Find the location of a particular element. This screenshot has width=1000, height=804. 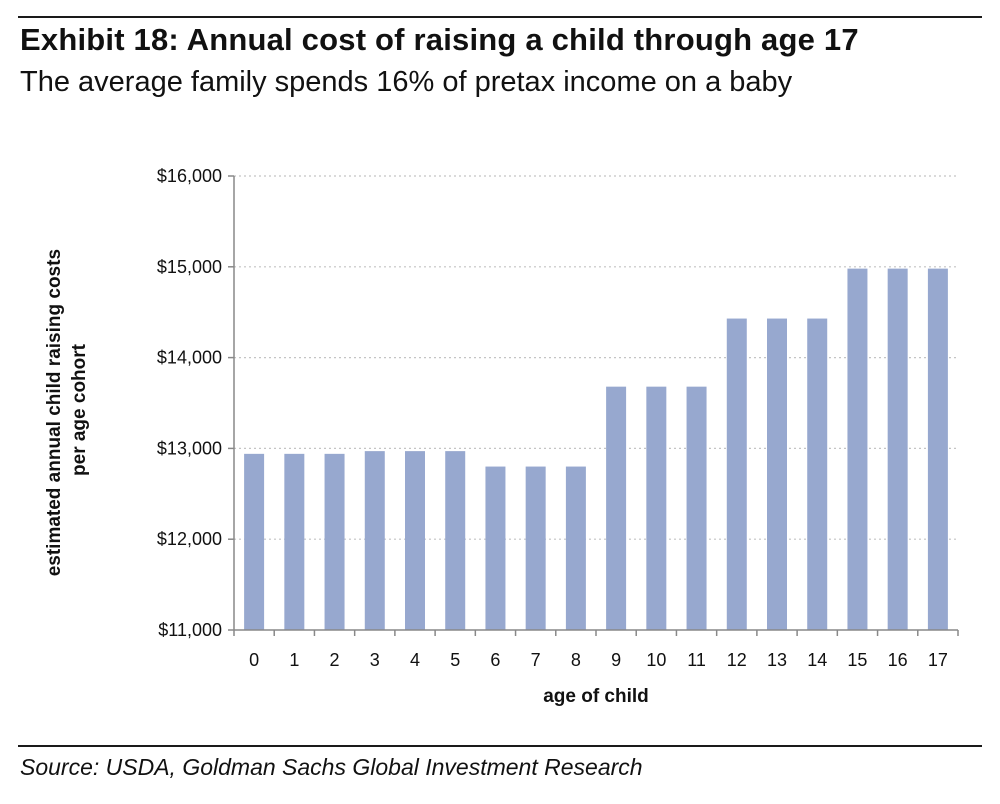

y-axis-title-line1: estimated annual child raising costs is located at coordinates (54, 412).